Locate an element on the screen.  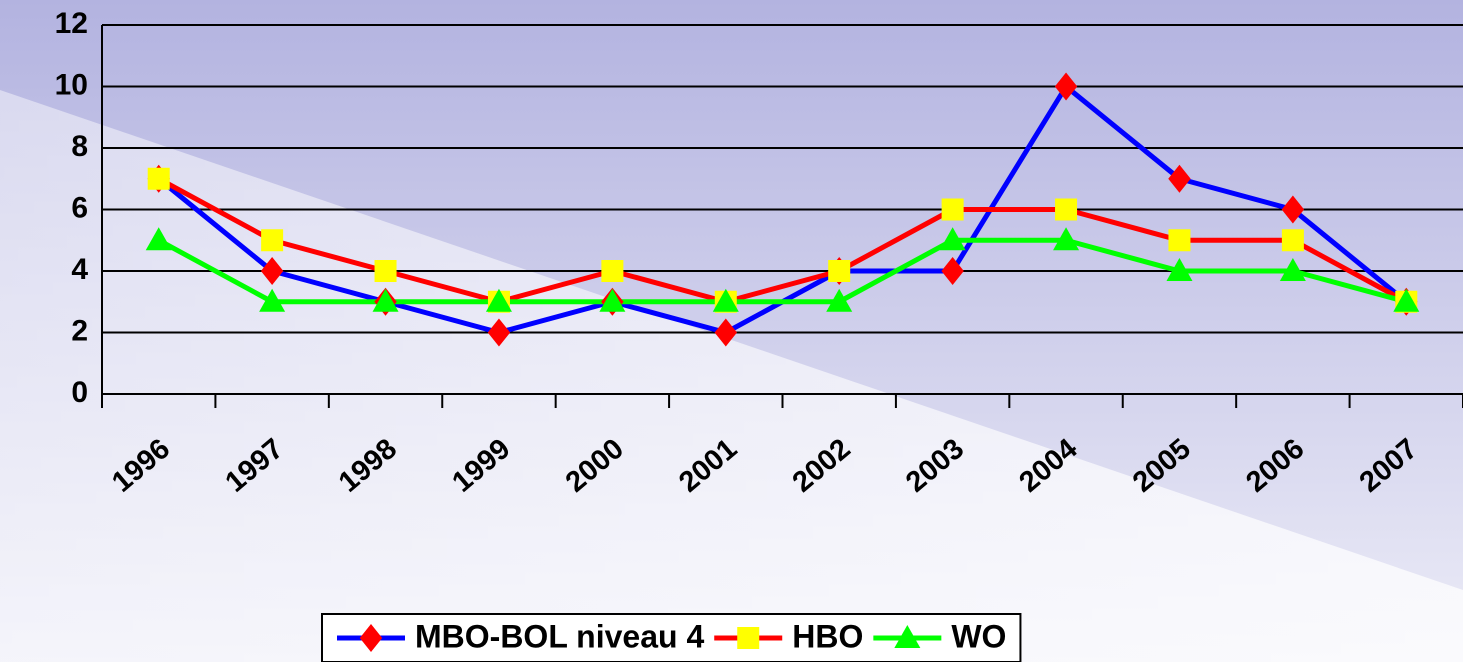
y-tick-label: 8 is located at coordinates (79, 146).